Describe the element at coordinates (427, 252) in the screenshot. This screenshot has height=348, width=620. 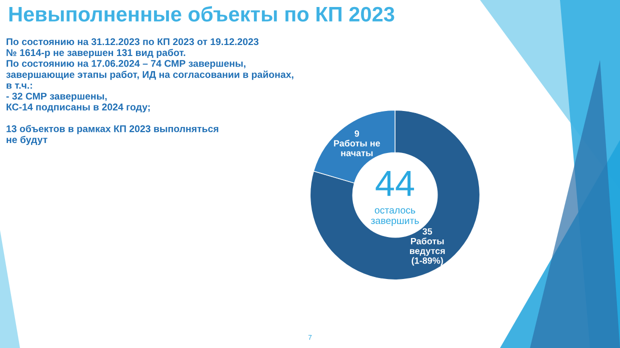
I see `slice-label: Работы ведутся (1-89%)` at that location.